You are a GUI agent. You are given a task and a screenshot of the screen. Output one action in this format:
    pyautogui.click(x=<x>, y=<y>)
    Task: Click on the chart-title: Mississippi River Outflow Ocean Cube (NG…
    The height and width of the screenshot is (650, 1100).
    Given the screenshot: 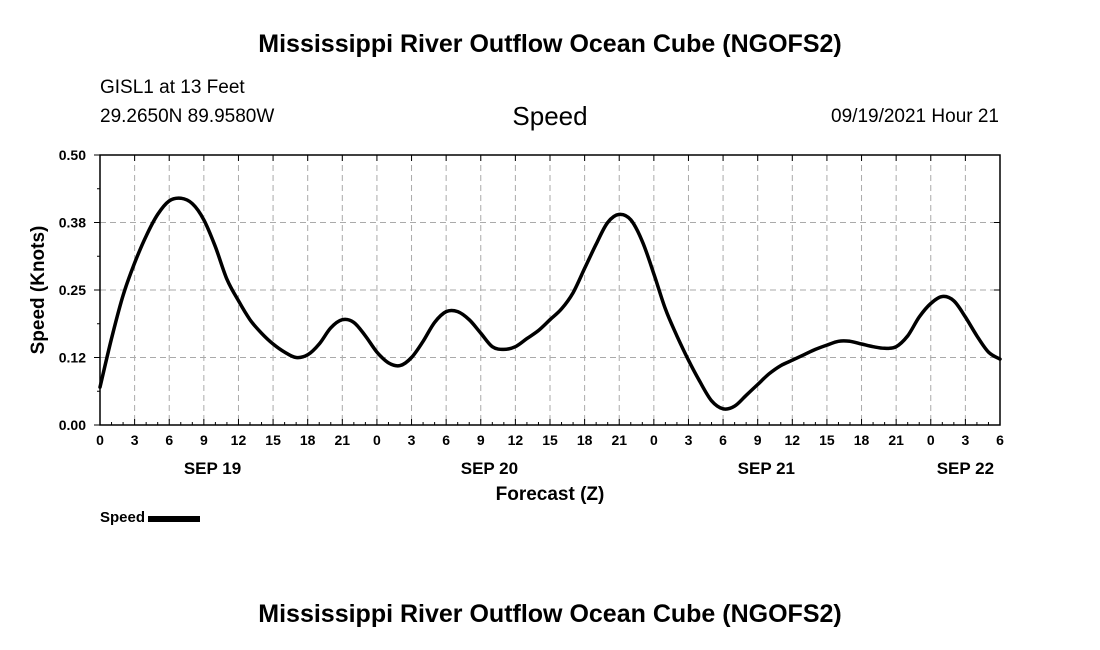 What is the action you would take?
    pyautogui.click(x=550, y=44)
    